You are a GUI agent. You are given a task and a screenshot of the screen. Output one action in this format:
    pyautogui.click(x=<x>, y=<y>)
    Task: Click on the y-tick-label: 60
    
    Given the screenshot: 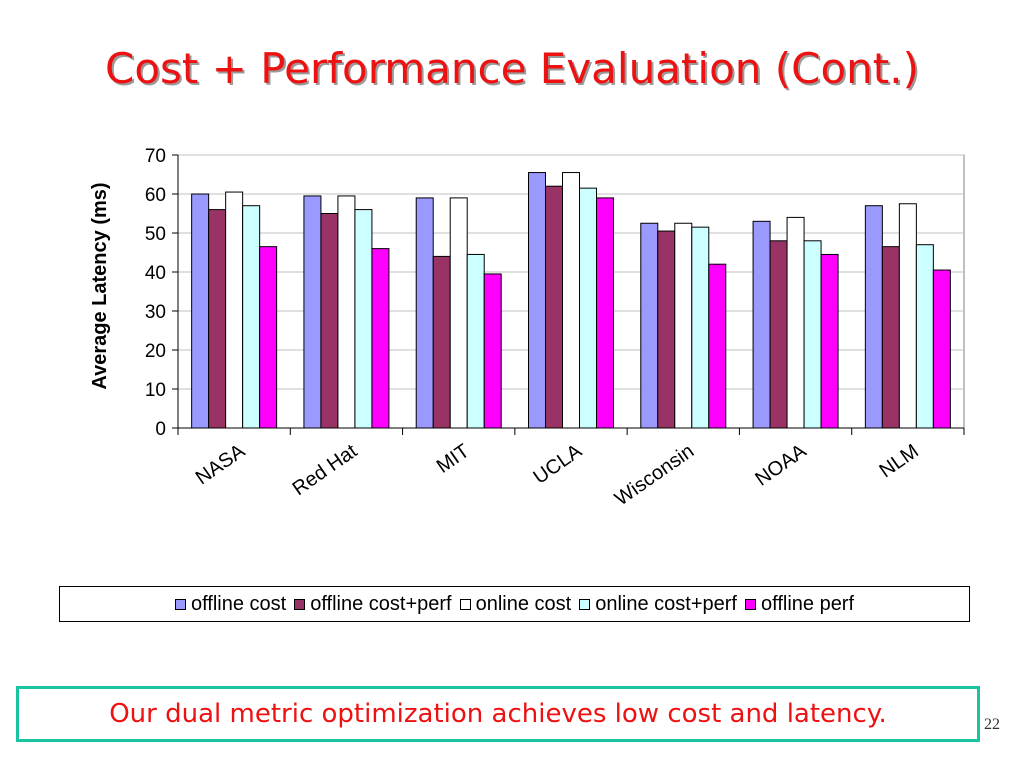 What is the action you would take?
    pyautogui.click(x=155, y=195)
    